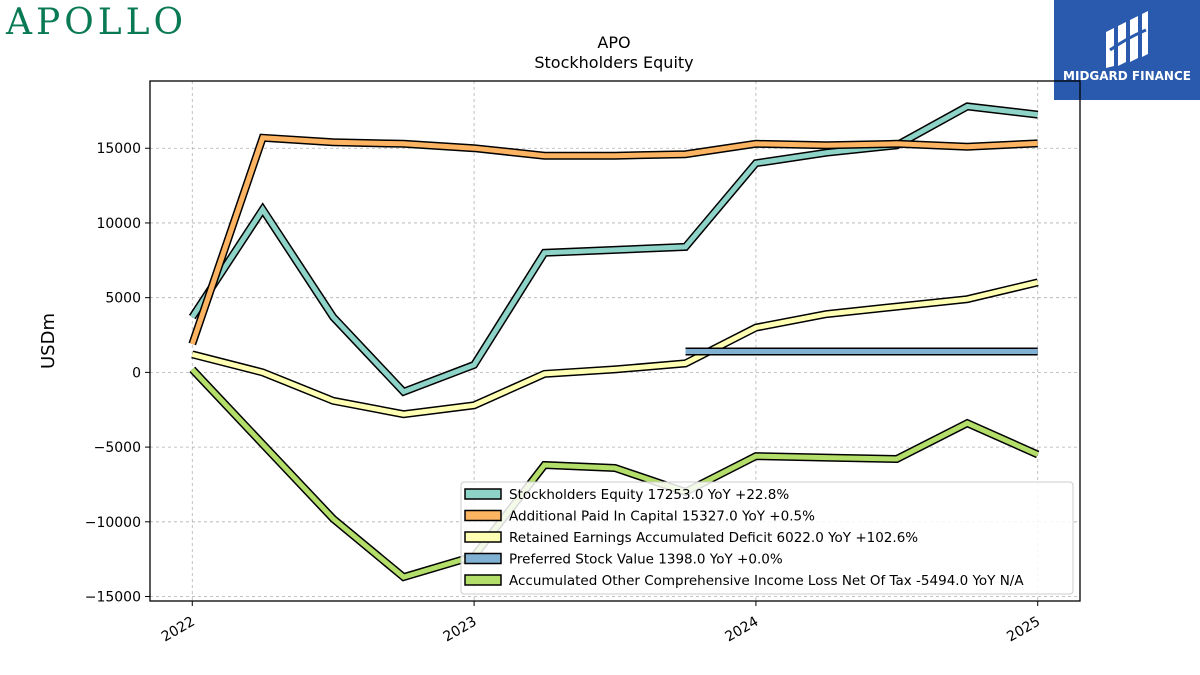 The image size is (1200, 675). I want to click on midgard-logo-text: MIDGARD FINANCE, so click(1127, 76).